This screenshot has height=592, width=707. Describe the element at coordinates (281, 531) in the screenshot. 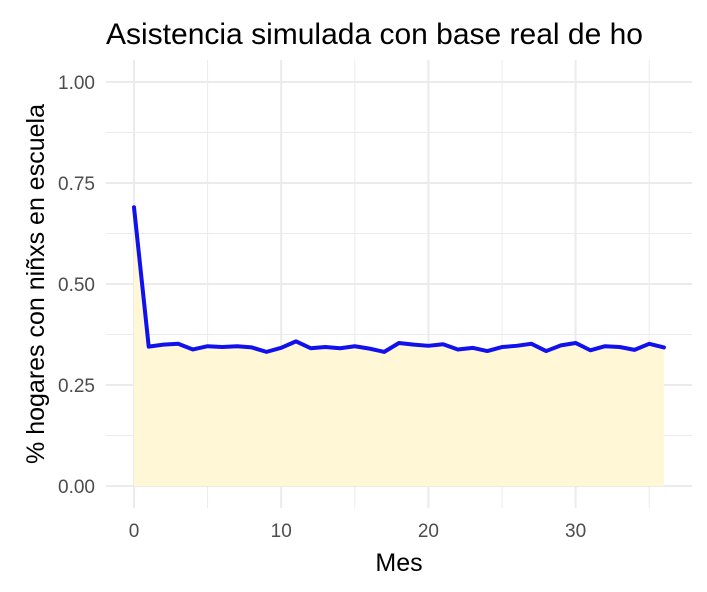

I see `x-tick-label: 10` at that location.